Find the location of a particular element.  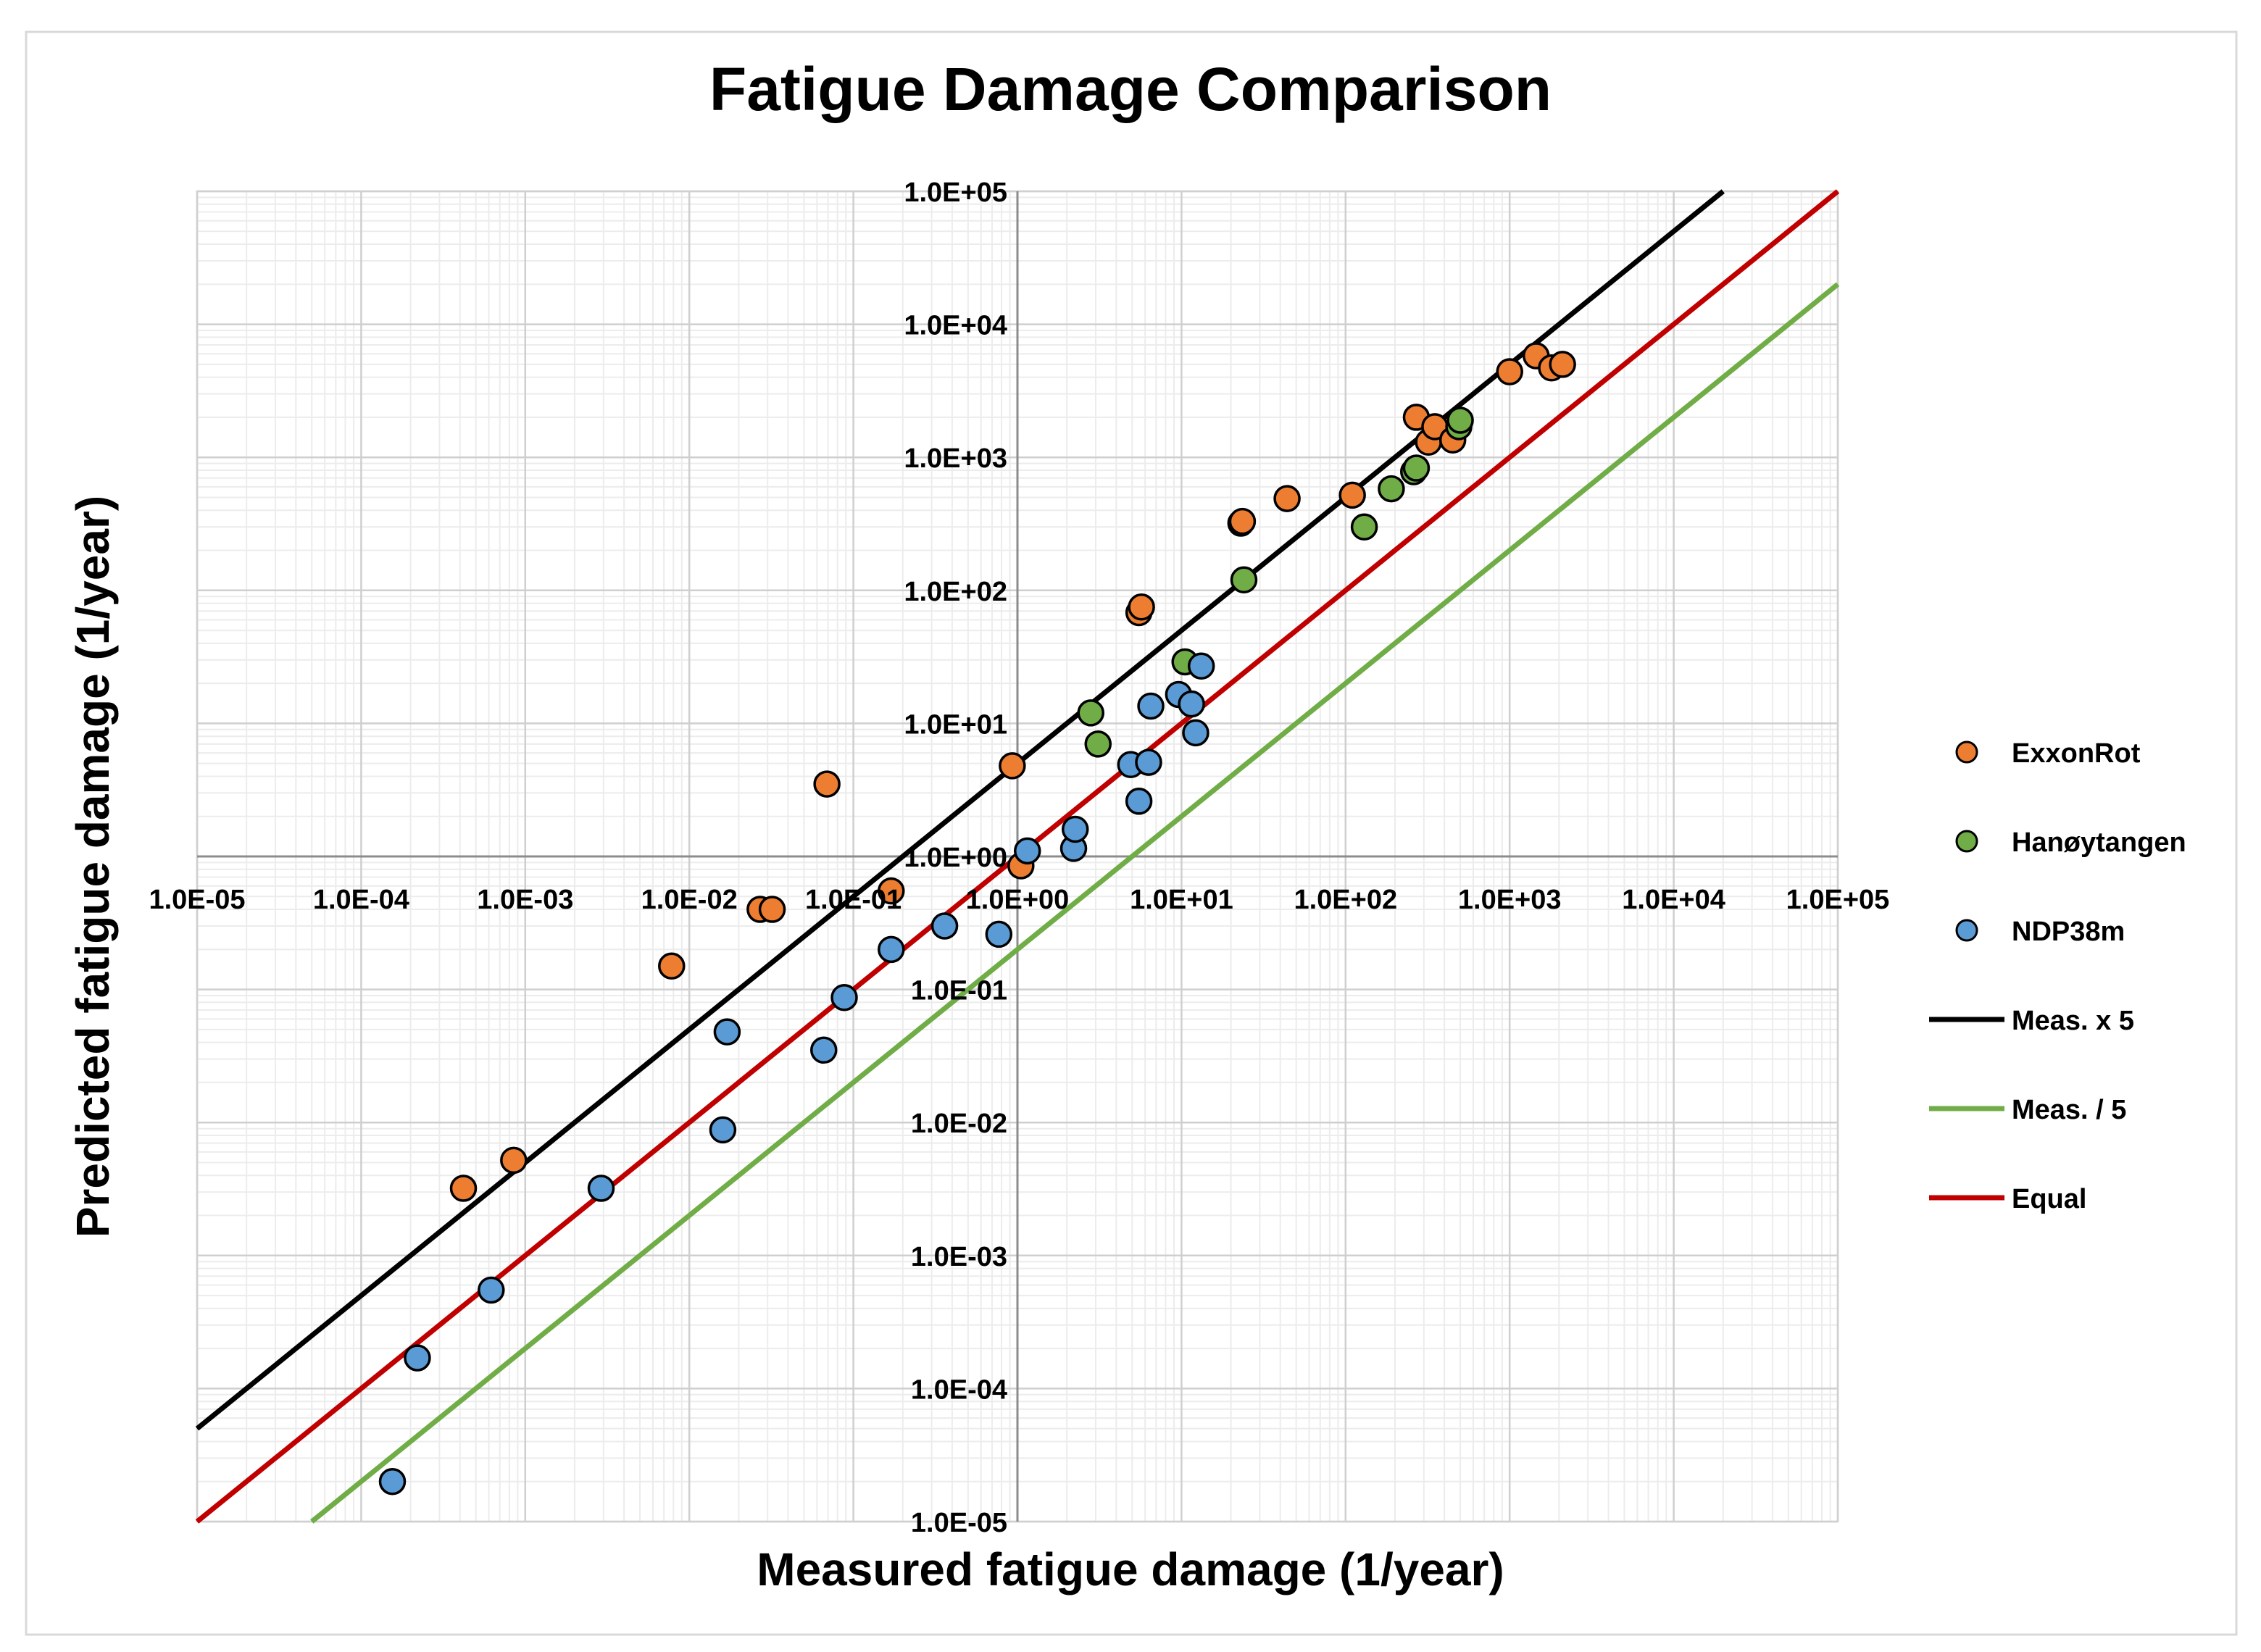

y-tick-label: 1.0E+05 is located at coordinates (955, 193).